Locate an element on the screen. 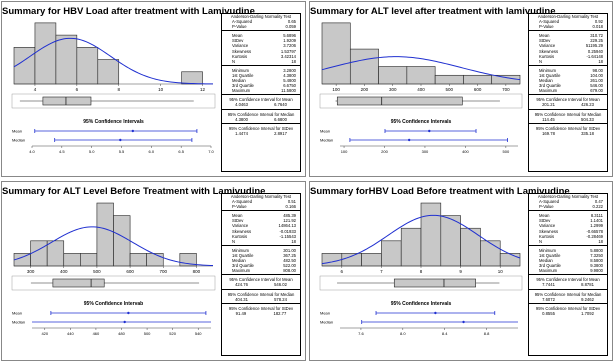 The width and height of the screenshot is (614, 361). ci-values: 1.4474 2.8917 is located at coordinates (261, 133).